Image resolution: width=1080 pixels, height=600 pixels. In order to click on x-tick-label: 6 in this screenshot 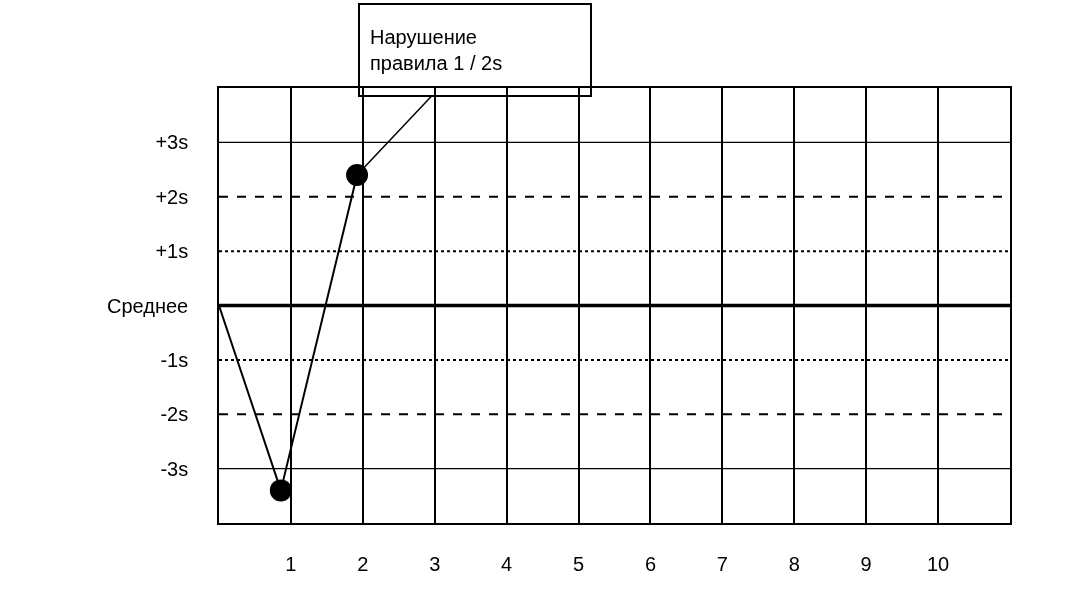, I will do `click(650, 563)`.